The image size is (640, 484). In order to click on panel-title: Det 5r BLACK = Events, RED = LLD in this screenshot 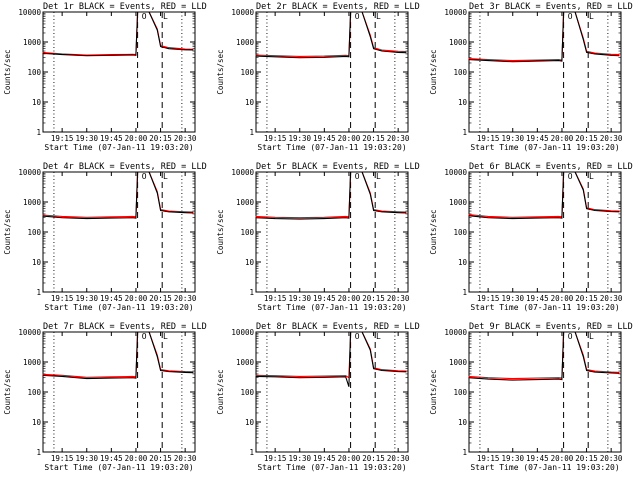, I will do `click(338, 167)`.